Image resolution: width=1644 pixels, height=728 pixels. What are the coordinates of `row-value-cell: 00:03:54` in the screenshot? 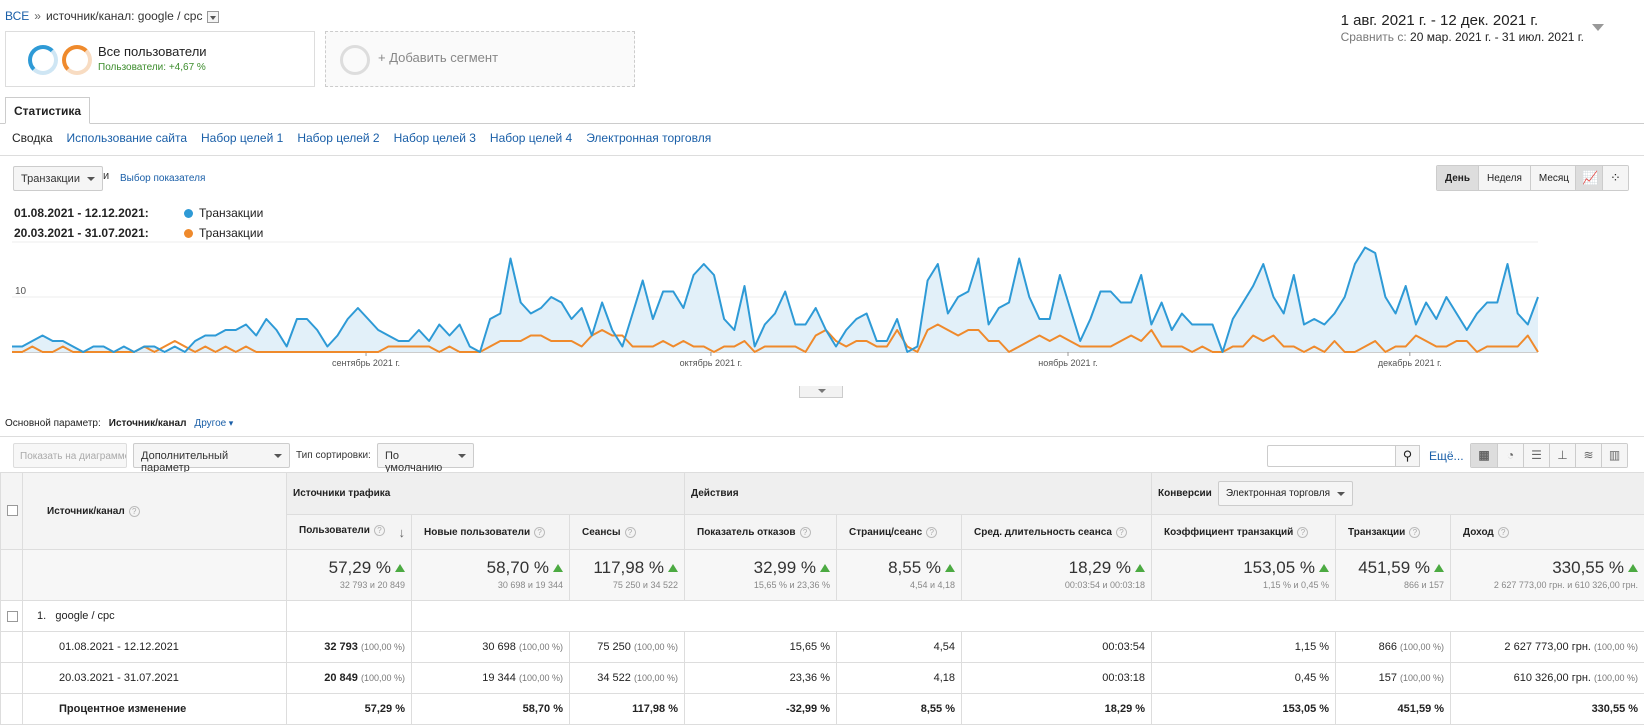 It's located at (1056, 647).